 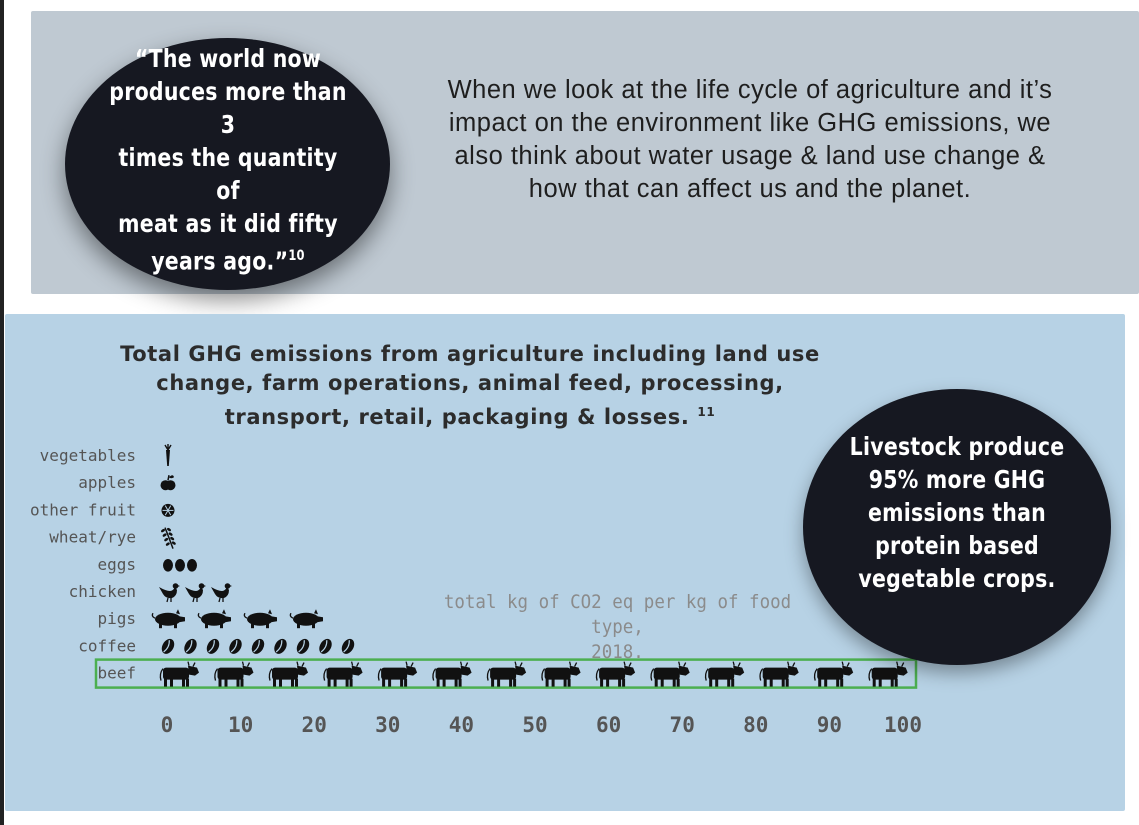 I want to click on livestock-line: emissions than, so click(x=957, y=512).